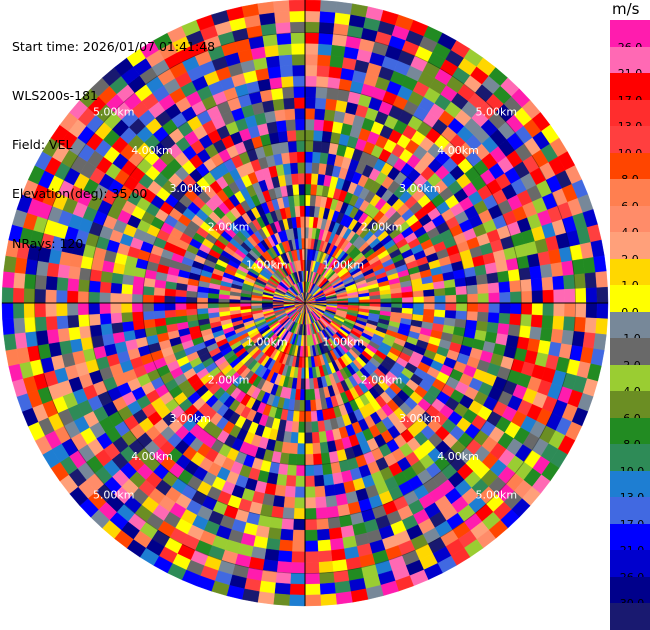 Image resolution: width=650 pixels, height=630 pixels. What do you see at coordinates (458, 150) in the screenshot?
I see `range-label: 4.00km` at bounding box center [458, 150].